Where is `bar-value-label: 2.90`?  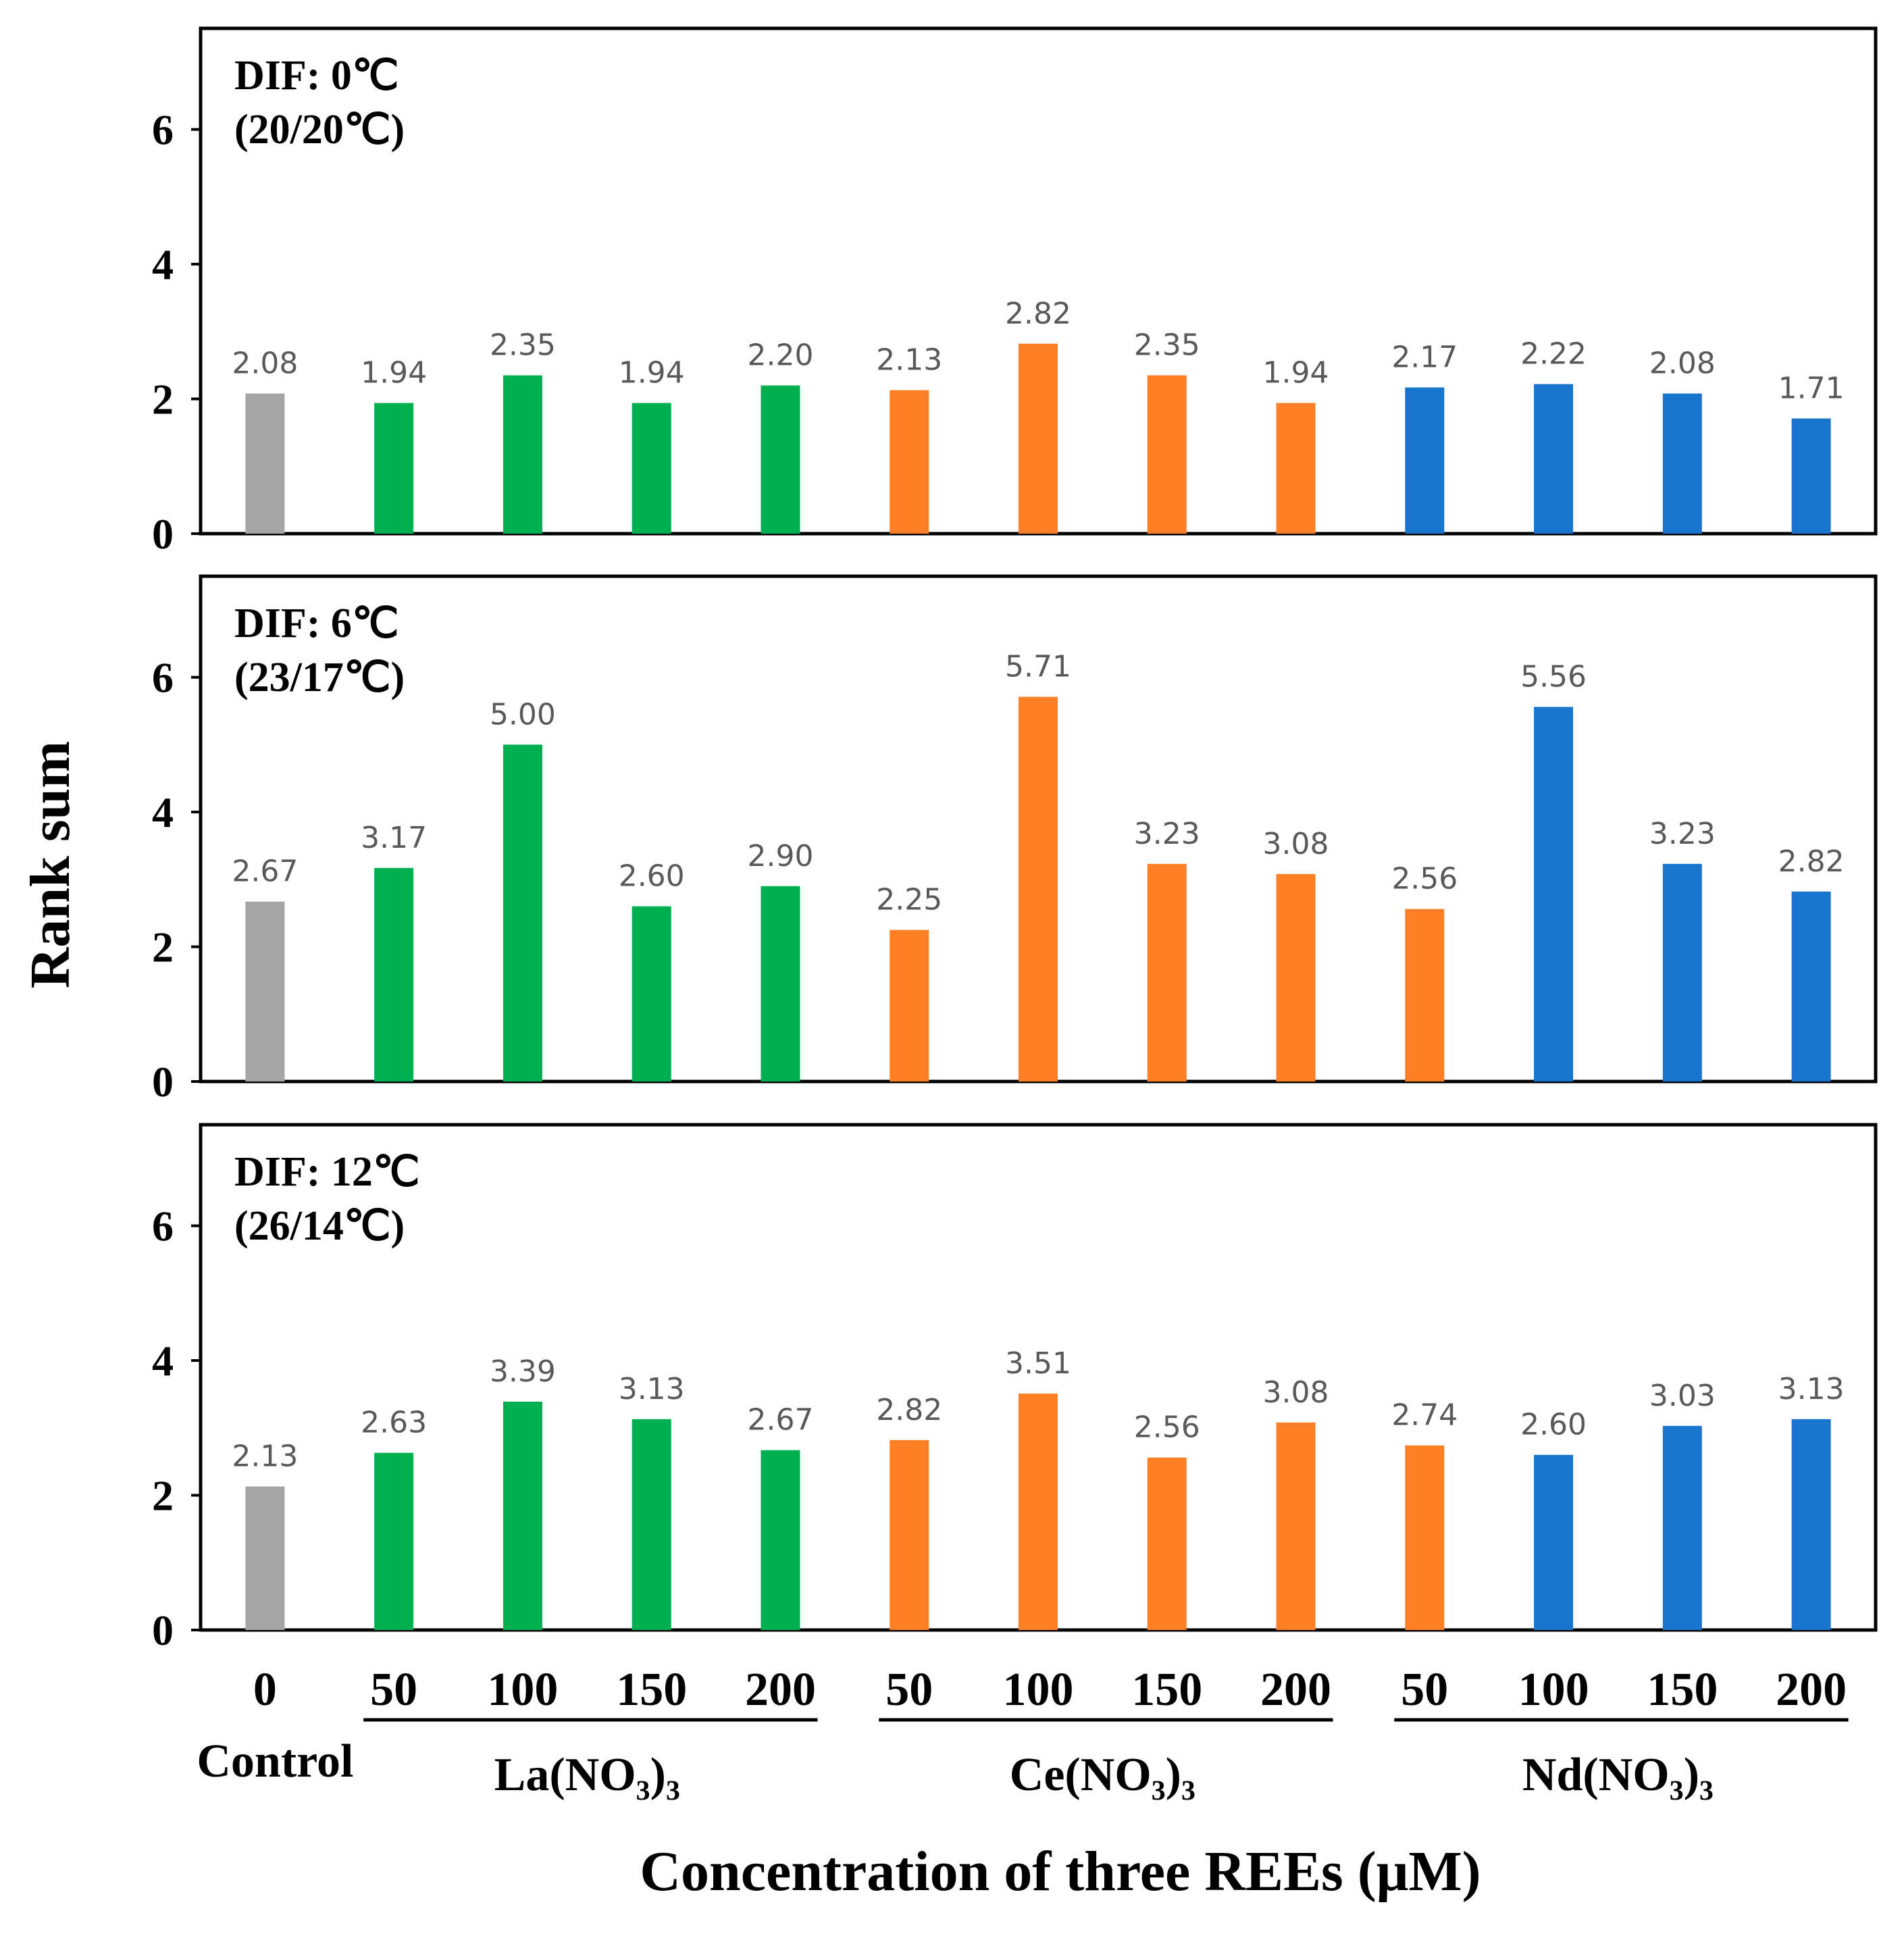
bar-value-label: 2.90 is located at coordinates (780, 856).